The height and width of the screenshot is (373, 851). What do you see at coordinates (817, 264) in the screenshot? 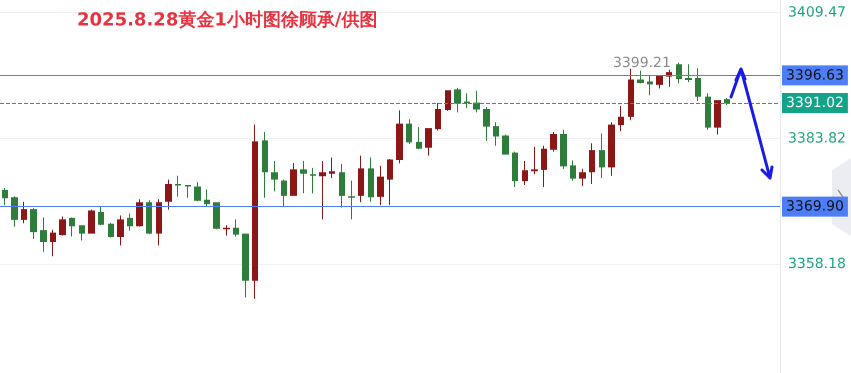
I see `y-tick-label: 3358.18` at bounding box center [817, 264].